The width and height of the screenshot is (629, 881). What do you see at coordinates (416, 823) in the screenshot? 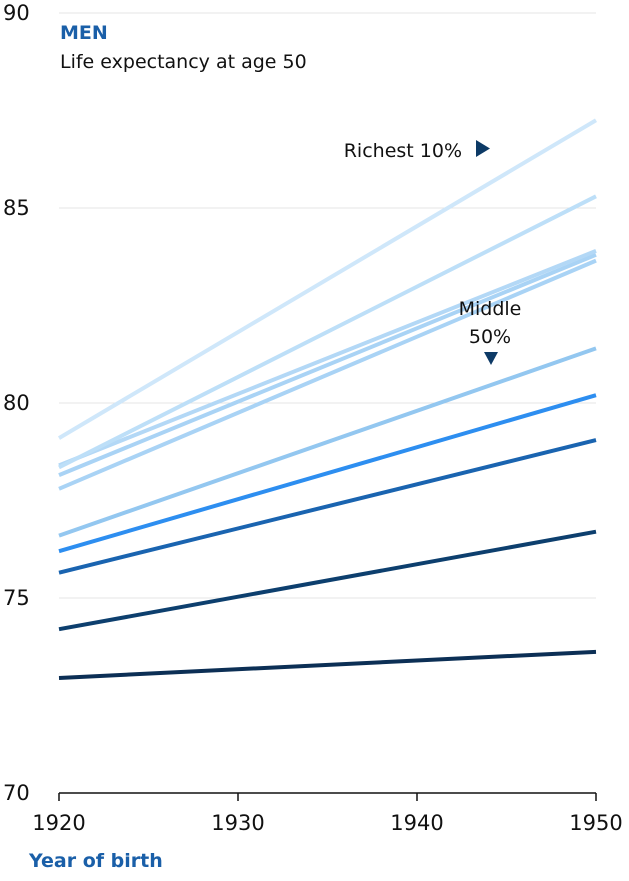
I see `x-tick-label-1940: 1940` at bounding box center [416, 823].